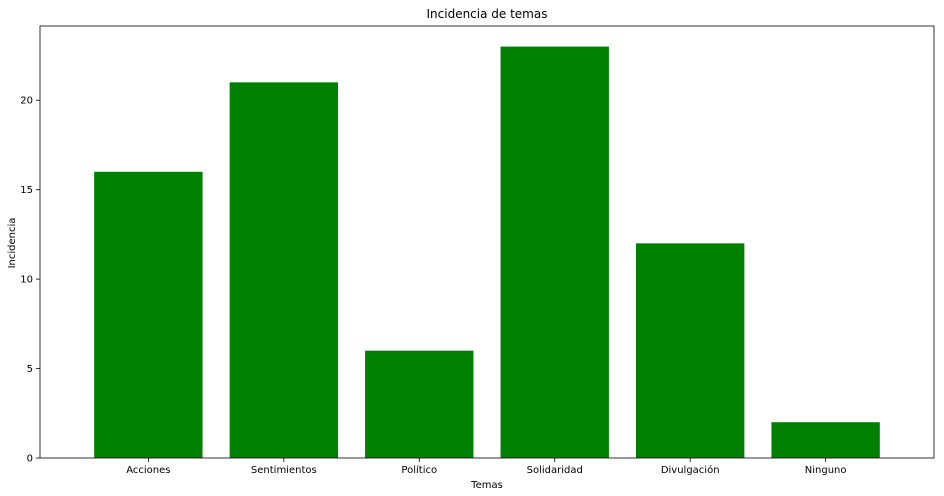  I want to click on x-tick-label: Divulgación, so click(690, 470).